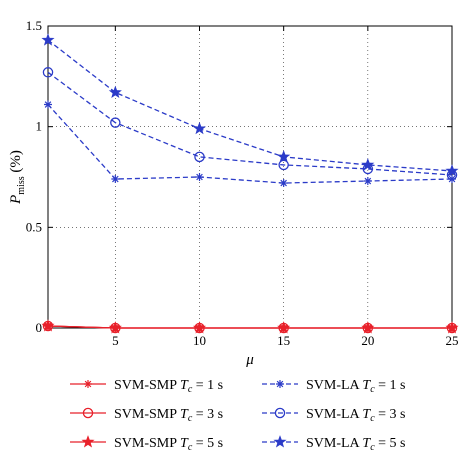 The image size is (474, 463). I want to click on y-tick-label: 1, so click(39, 126).